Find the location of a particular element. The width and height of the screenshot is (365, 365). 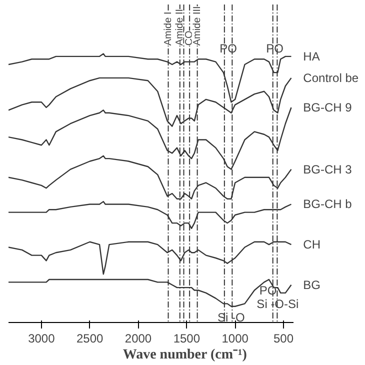

series-label: HA is located at coordinates (311, 56).